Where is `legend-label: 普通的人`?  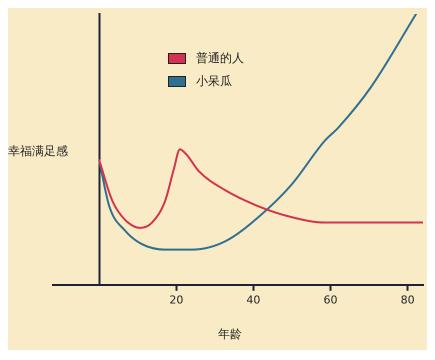
legend-label: 普通的人 is located at coordinates (220, 58).